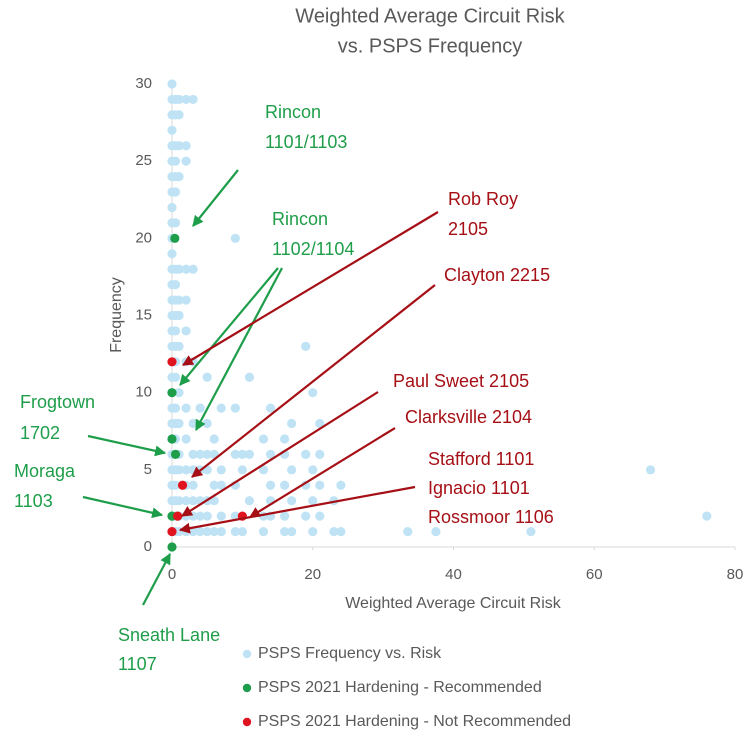 This screenshot has height=737, width=751. What do you see at coordinates (414, 721) in the screenshot?
I see `legend-label: PSPS 2021 Hardening - Not Recommended` at bounding box center [414, 721].